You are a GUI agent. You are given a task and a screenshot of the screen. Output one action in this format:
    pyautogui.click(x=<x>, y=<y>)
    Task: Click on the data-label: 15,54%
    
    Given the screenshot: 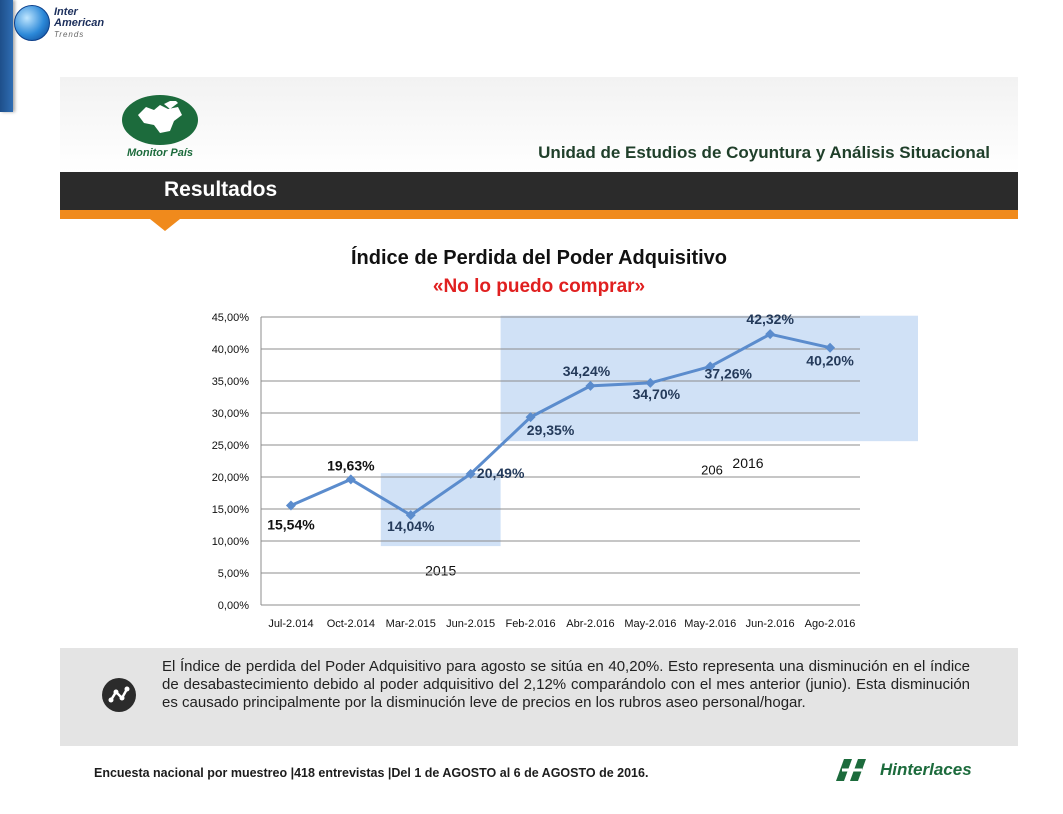 What is the action you would take?
    pyautogui.click(x=291, y=525)
    